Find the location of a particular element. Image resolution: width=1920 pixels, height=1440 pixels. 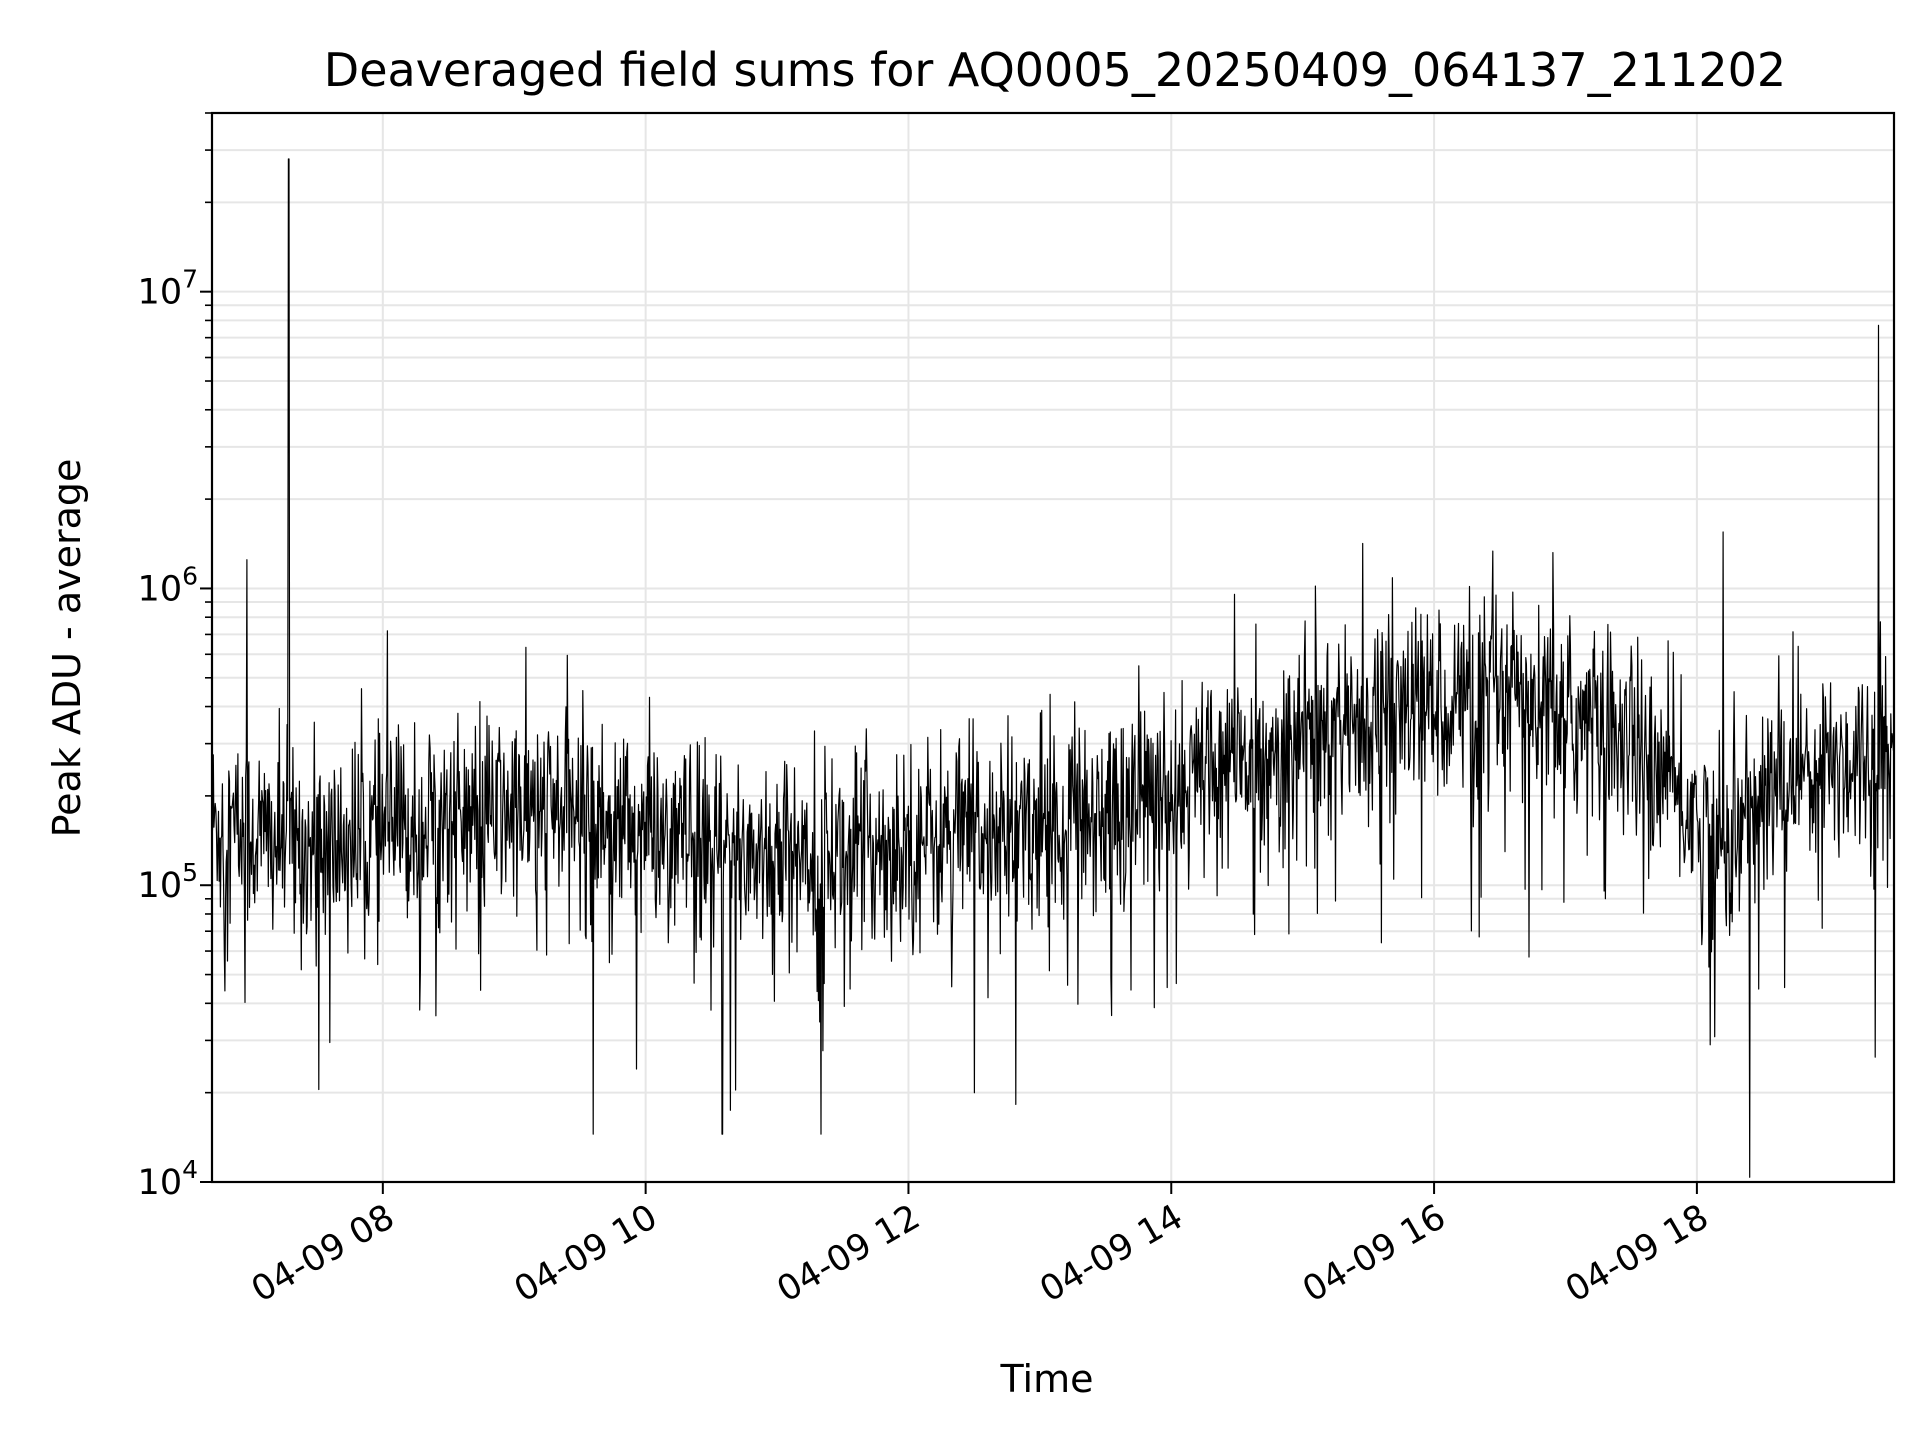

y-axis: 10⁴ 10⁵ 10⁶ 10⁷ is located at coordinates (175, 657).